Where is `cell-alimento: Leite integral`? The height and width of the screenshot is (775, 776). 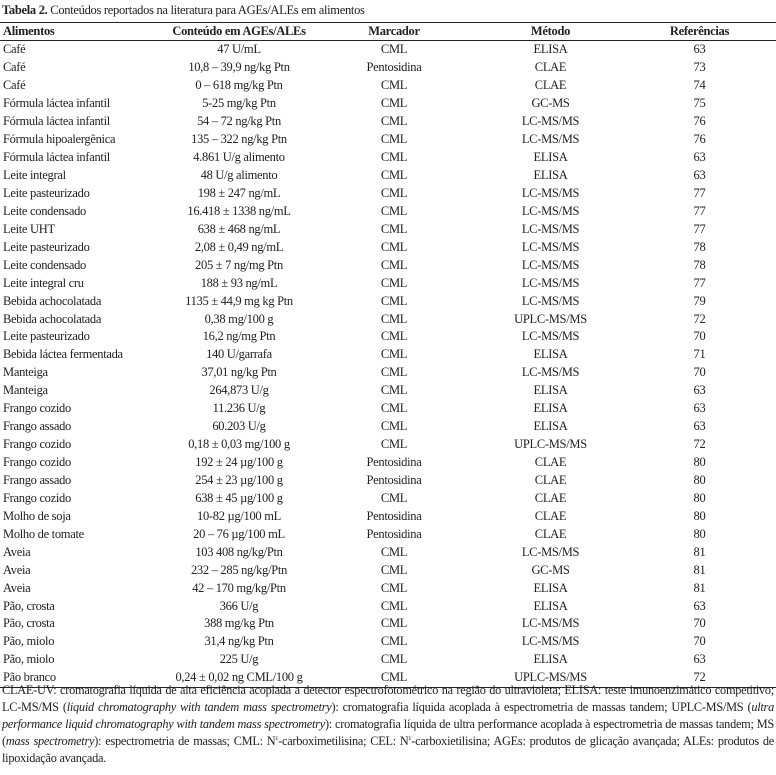
cell-alimento: Leite integral is located at coordinates (34, 175).